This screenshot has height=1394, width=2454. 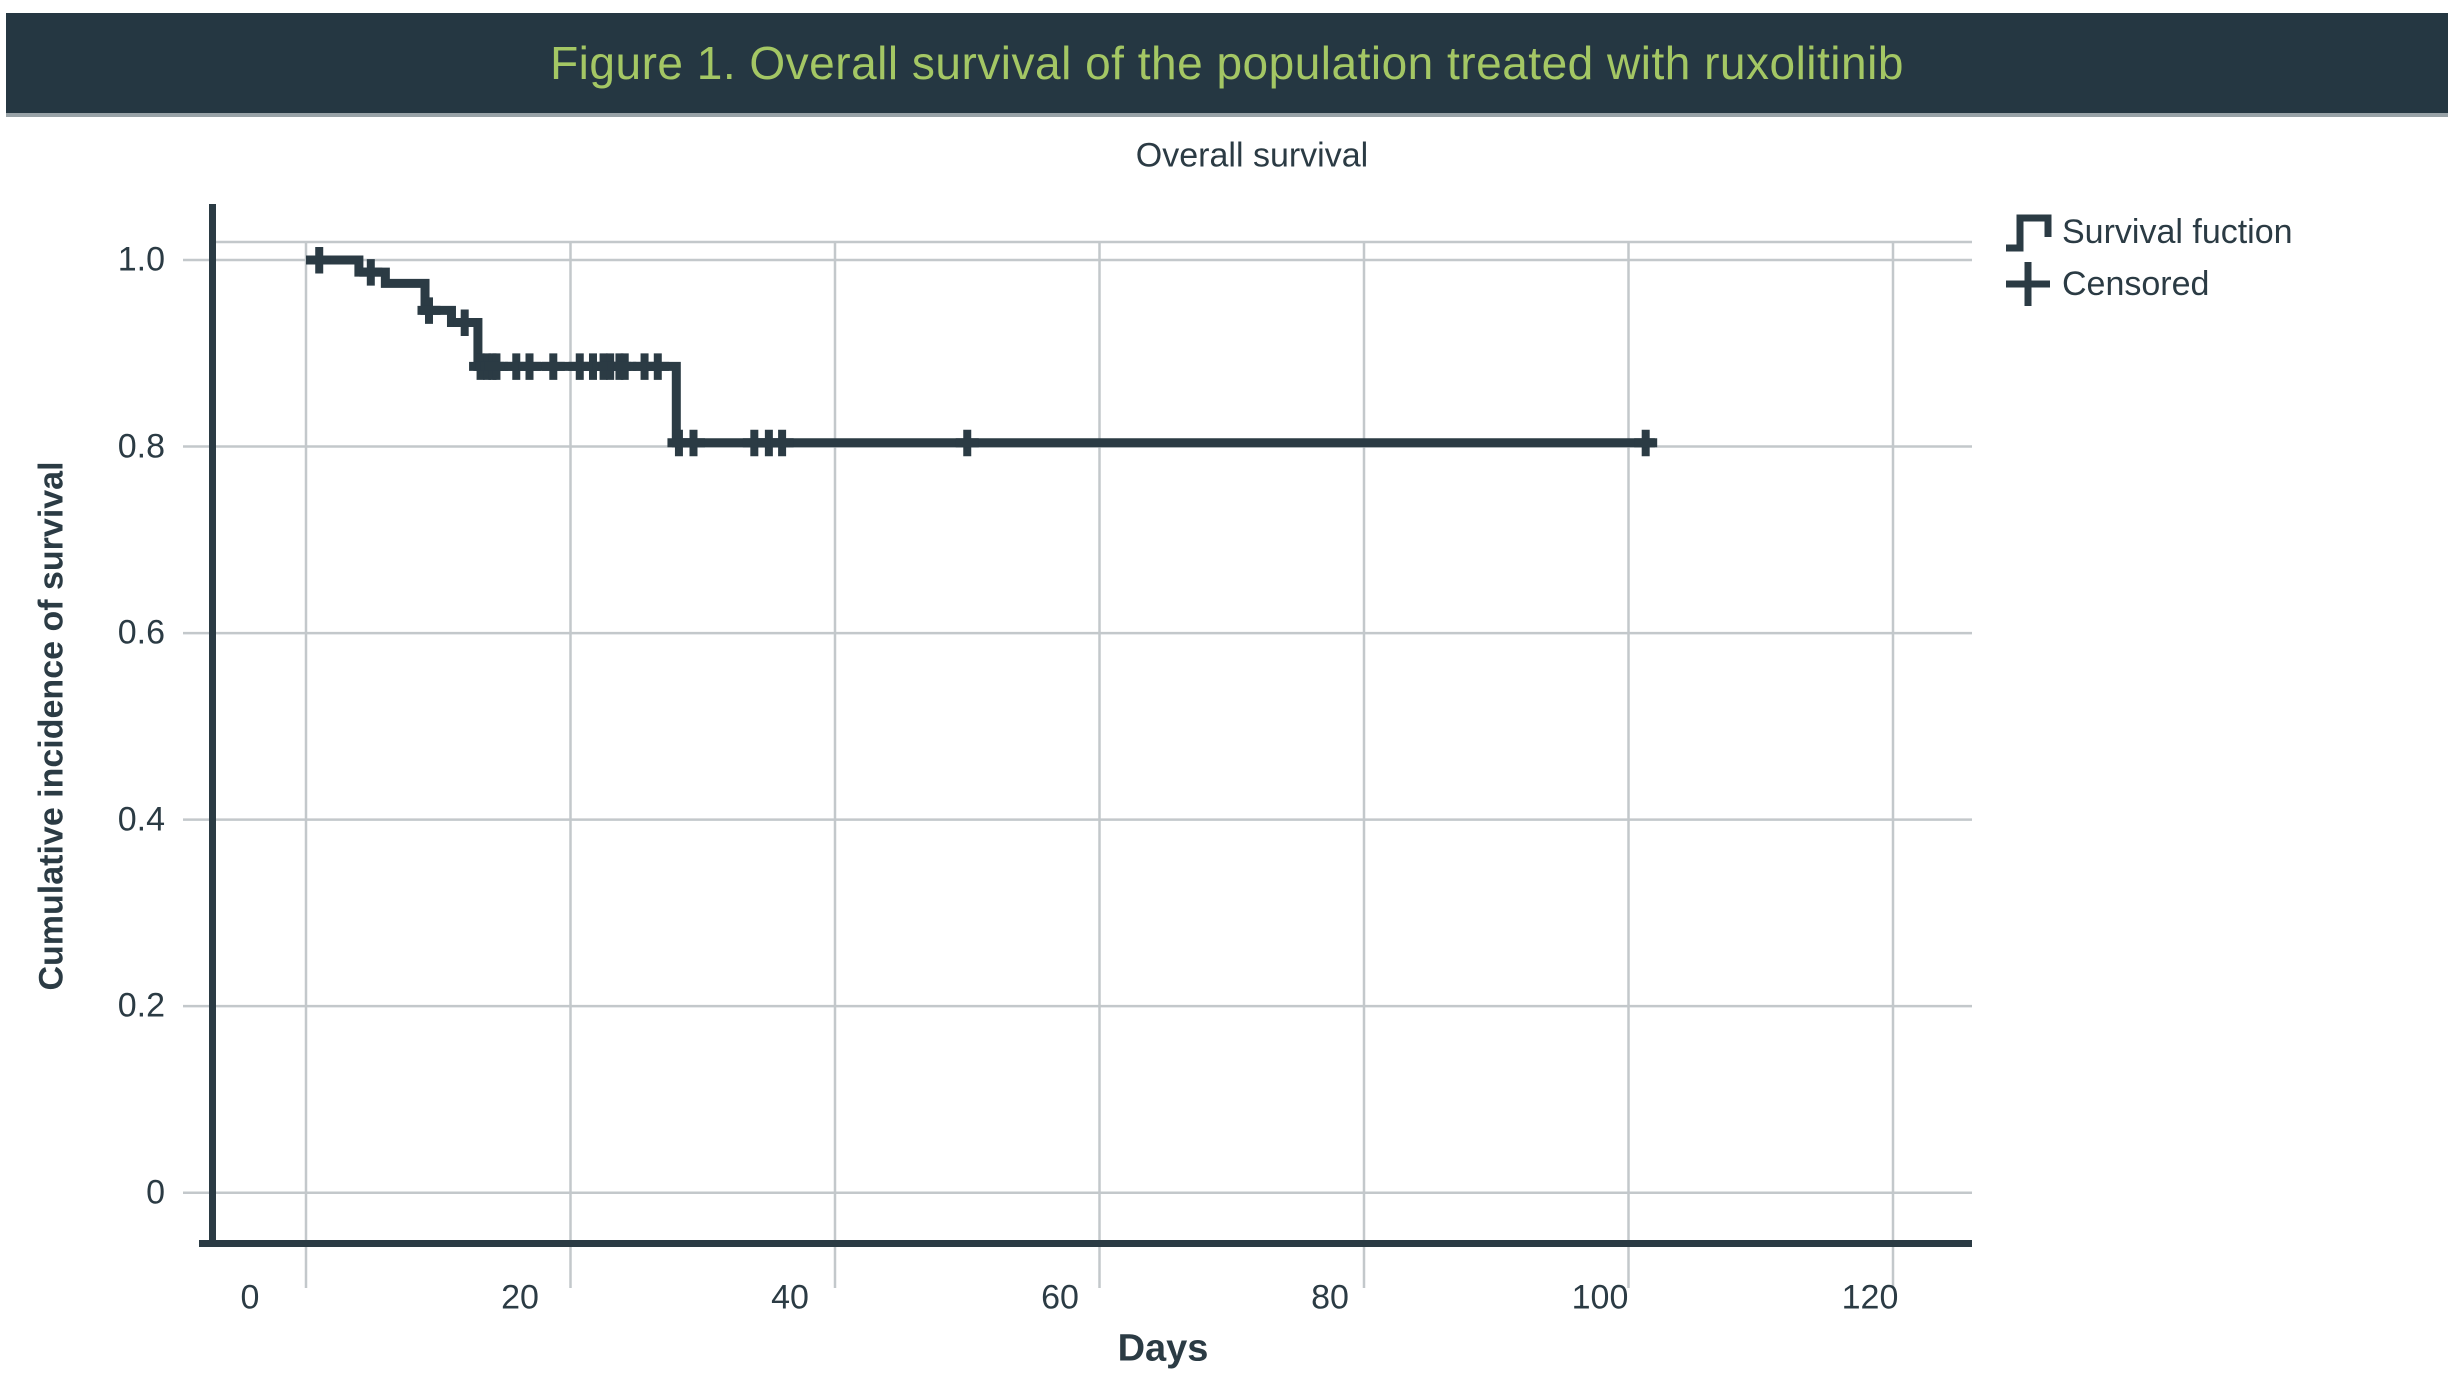 I want to click on y-tick-label: 0.6, so click(x=141, y=632).